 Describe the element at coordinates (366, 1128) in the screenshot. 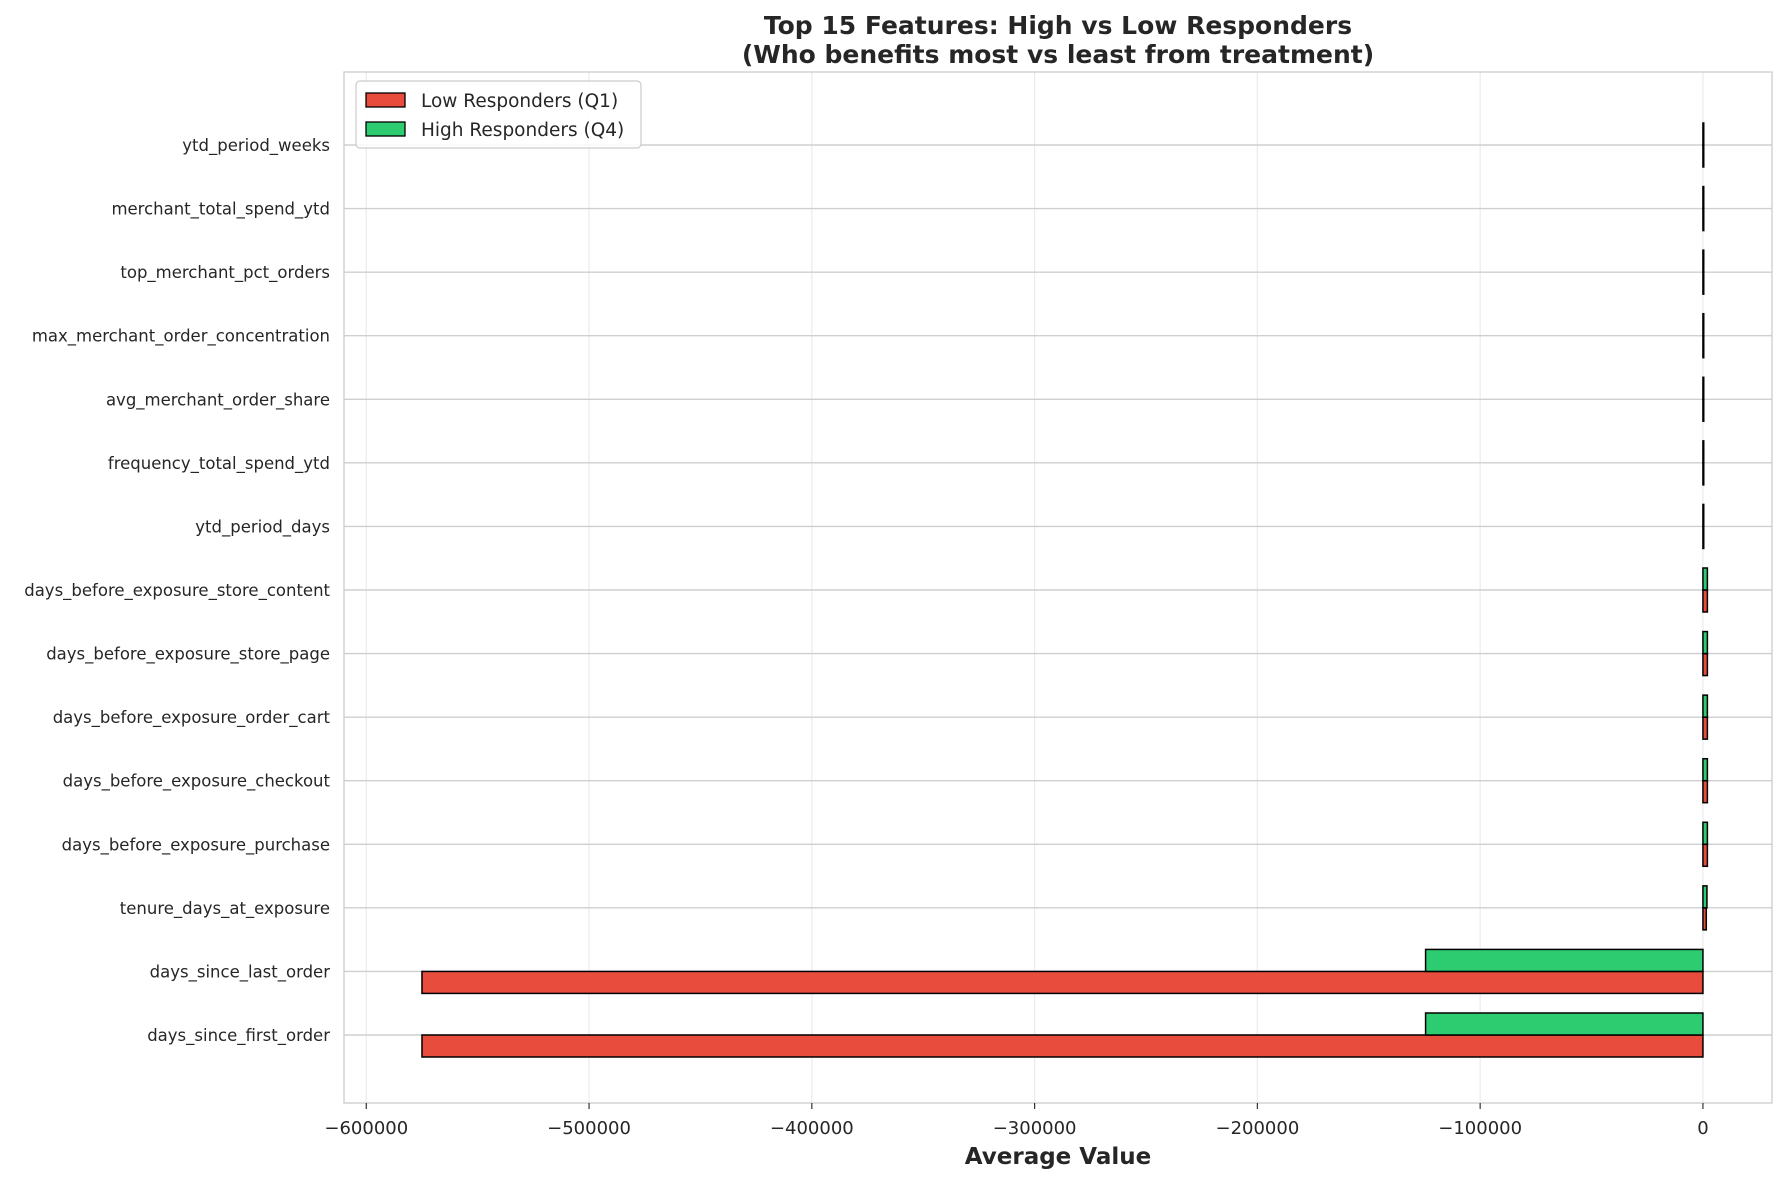

I see `x-tick-label: −600000` at that location.